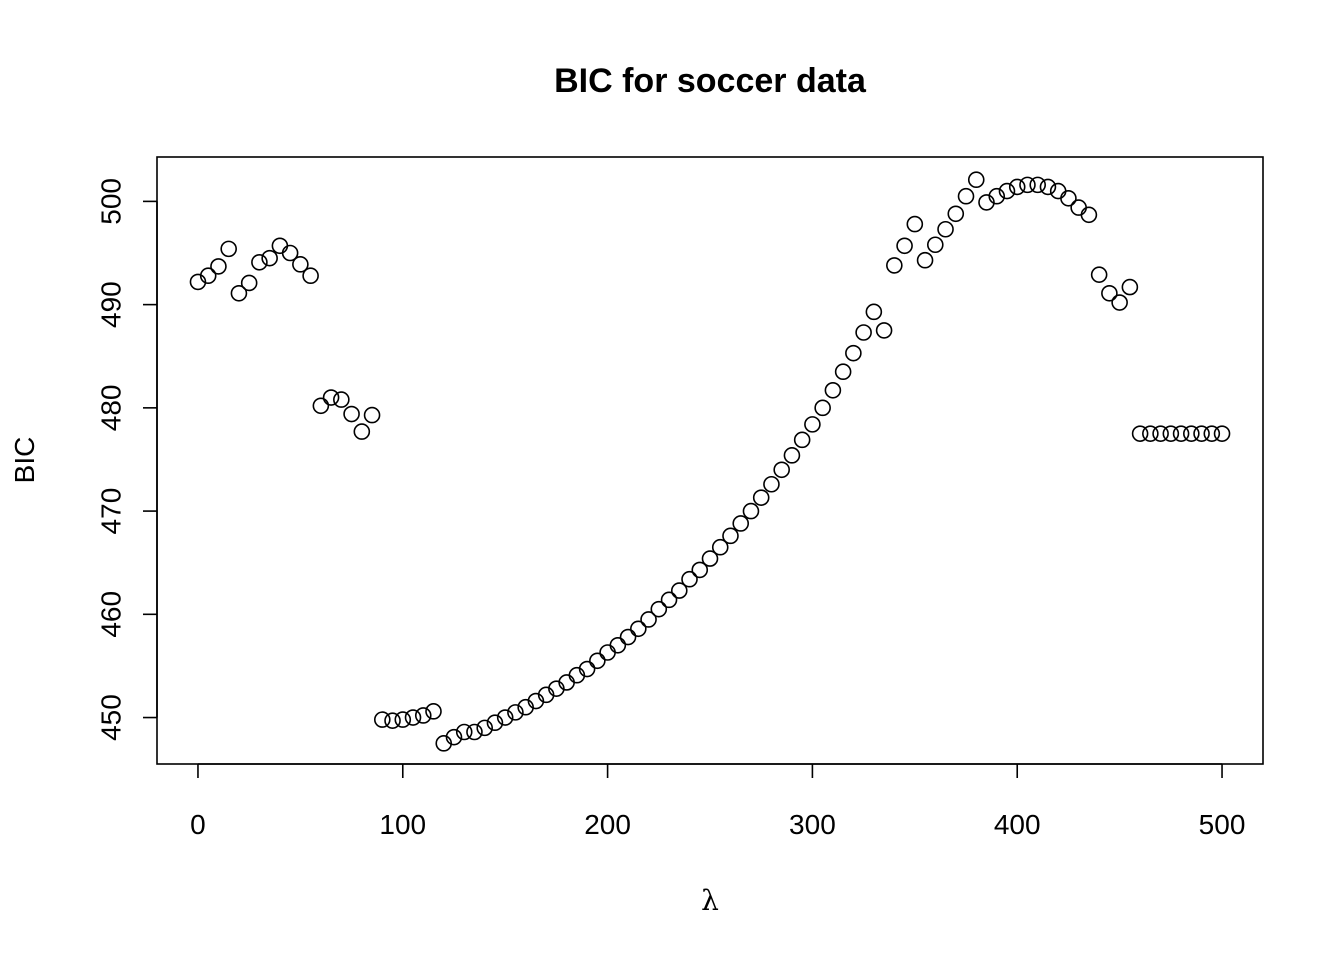  I want to click on x-axis-label: λ, so click(710, 900).